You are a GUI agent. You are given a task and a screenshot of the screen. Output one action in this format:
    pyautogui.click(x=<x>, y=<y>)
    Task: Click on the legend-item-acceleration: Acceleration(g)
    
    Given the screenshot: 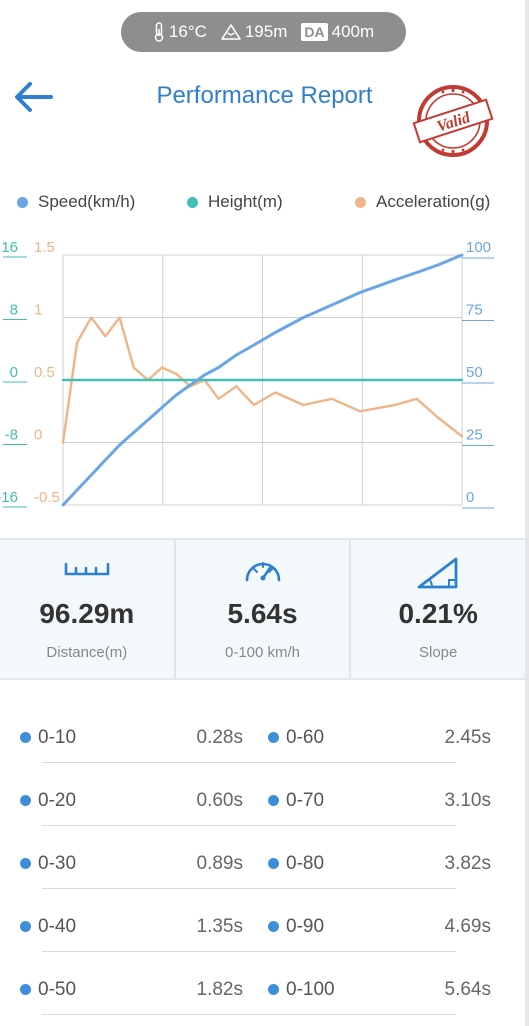 What is the action you would take?
    pyautogui.click(x=422, y=202)
    